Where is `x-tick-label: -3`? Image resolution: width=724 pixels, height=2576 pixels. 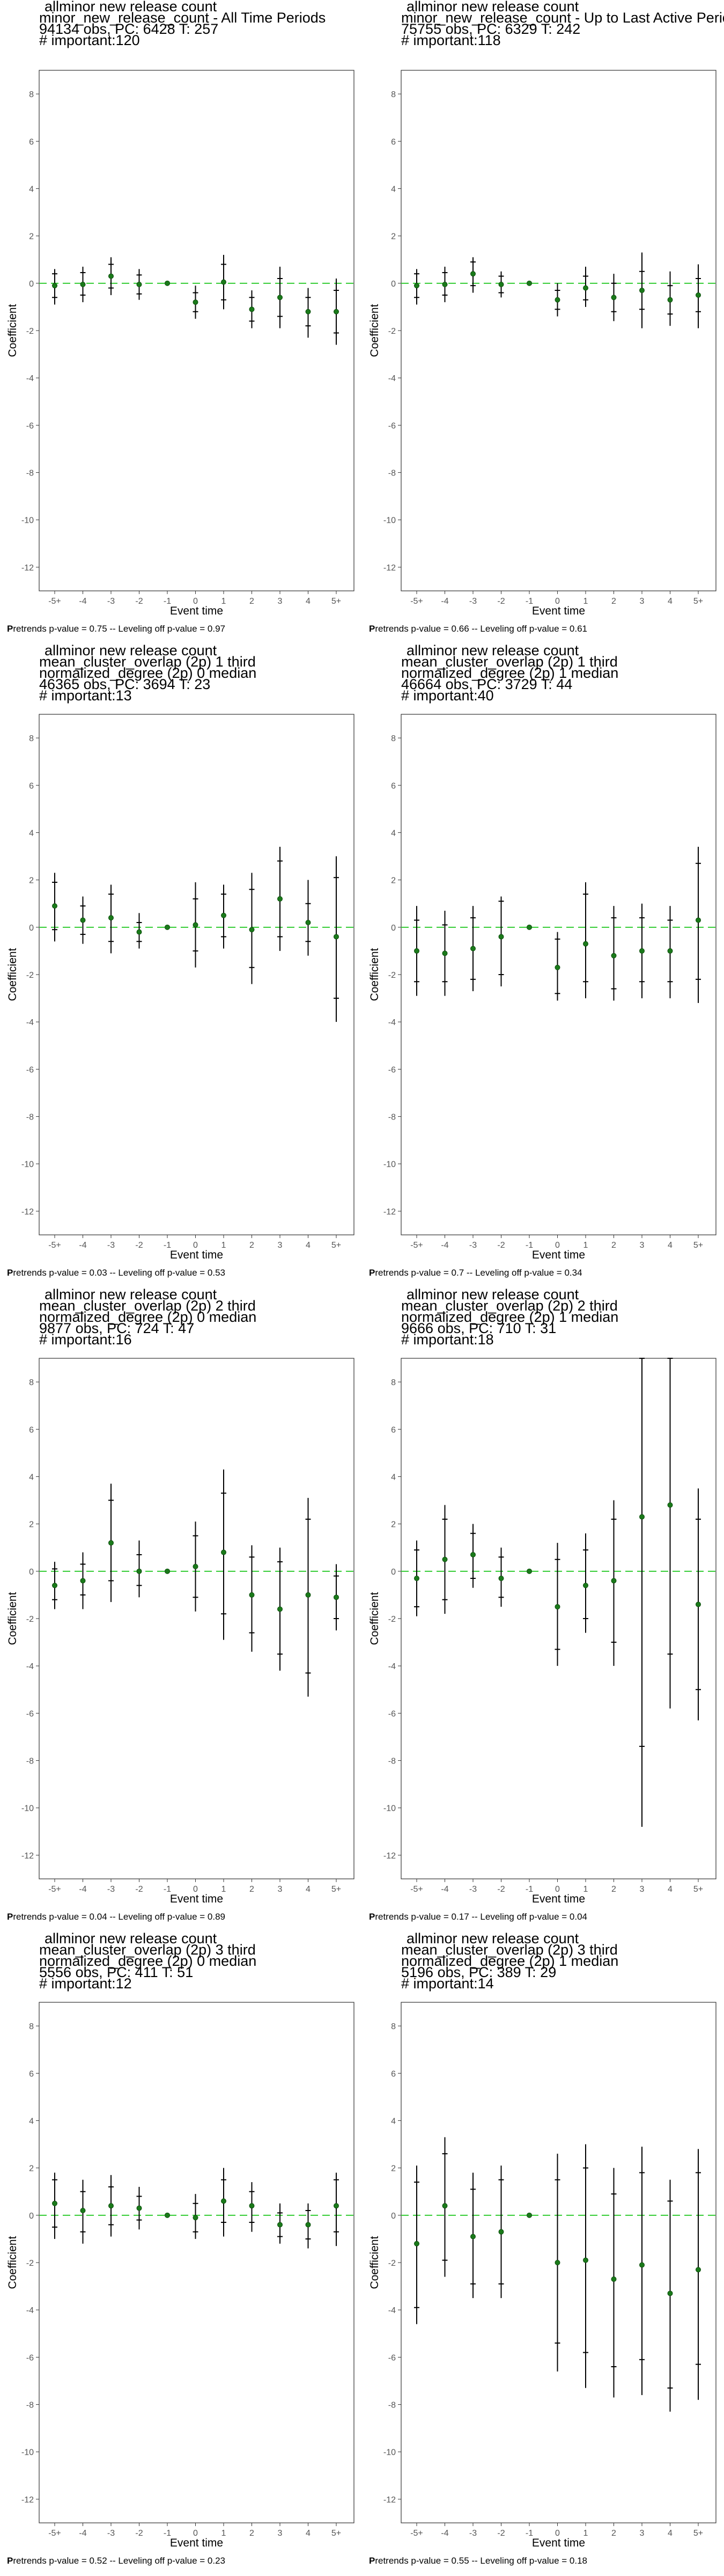 x-tick-label: -3 is located at coordinates (473, 601).